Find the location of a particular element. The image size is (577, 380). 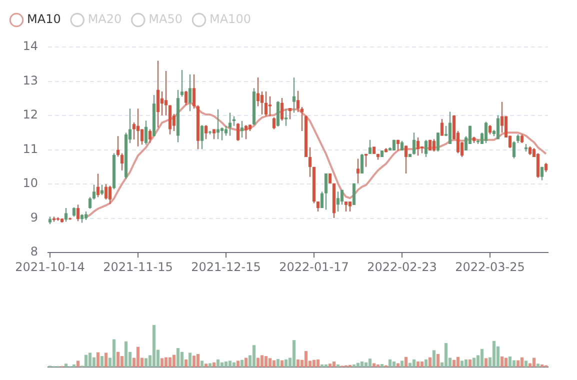

x-tick-label: 2021-12-15 is located at coordinates (226, 267).